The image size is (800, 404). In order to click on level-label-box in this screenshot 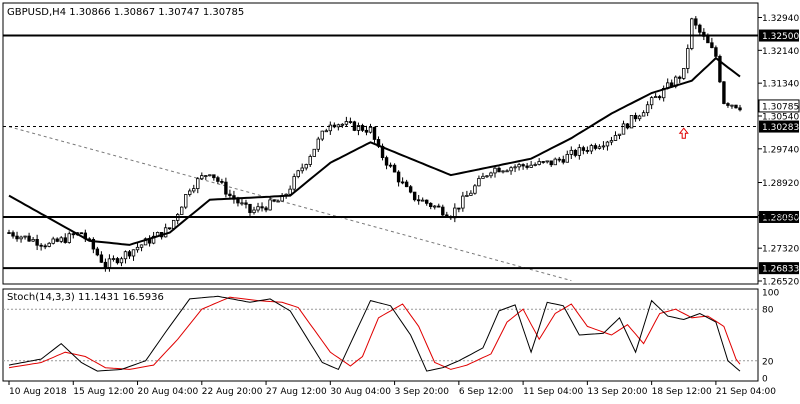, I will do `click(779, 268)`.